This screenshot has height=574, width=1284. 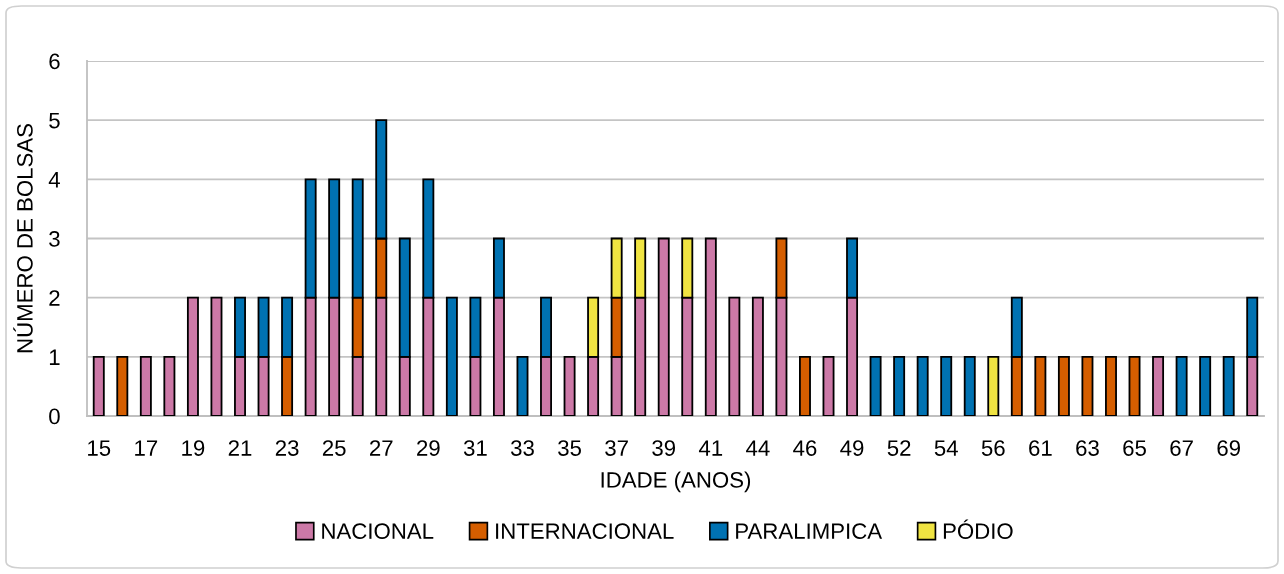 What do you see at coordinates (710, 448) in the screenshot?
I see `x-tick-label: 41` at bounding box center [710, 448].